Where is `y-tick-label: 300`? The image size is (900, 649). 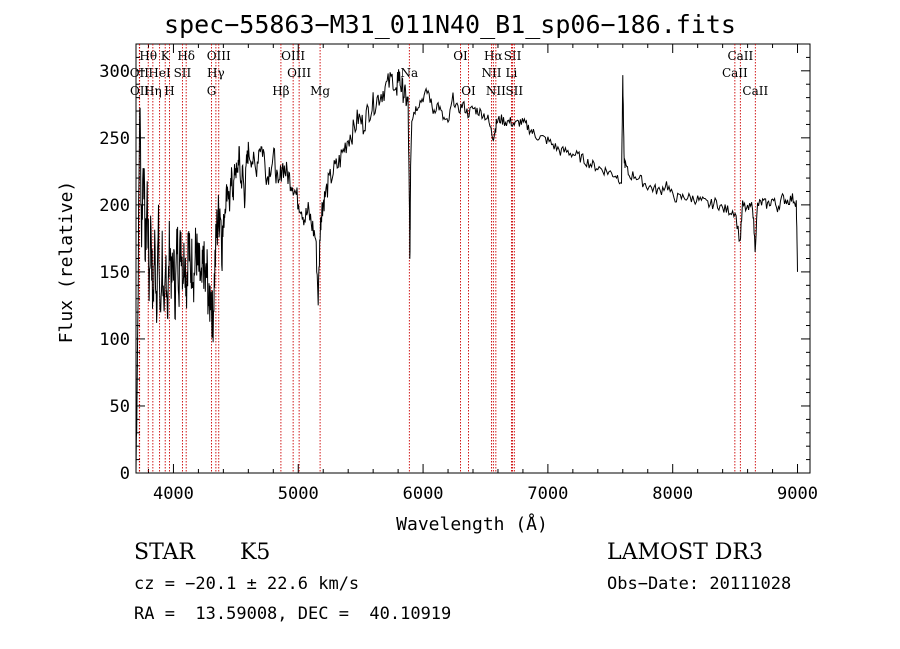
y-tick-label: 300 is located at coordinates (114, 72).